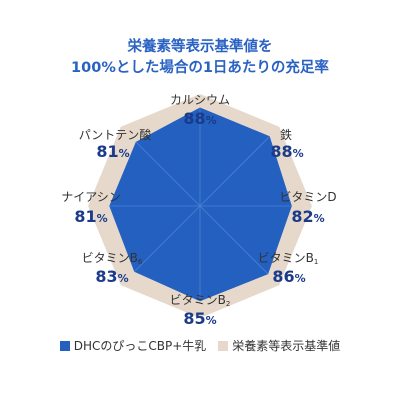 Image resolution: width=400 pixels, height=400 pixels. What do you see at coordinates (91, 197) in the screenshot?
I see `axis-label: ナイアシン` at bounding box center [91, 197].